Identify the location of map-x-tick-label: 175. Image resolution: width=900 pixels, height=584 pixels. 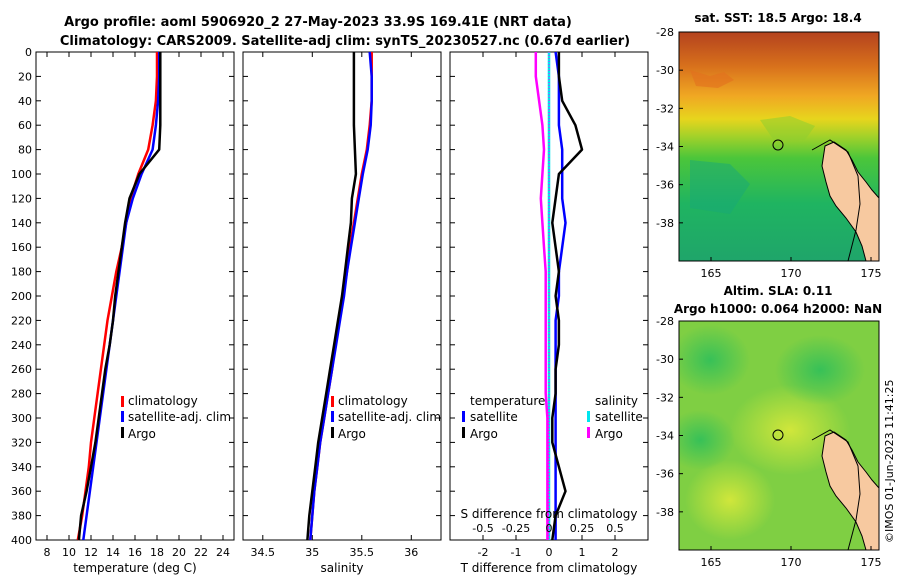
(871, 562).